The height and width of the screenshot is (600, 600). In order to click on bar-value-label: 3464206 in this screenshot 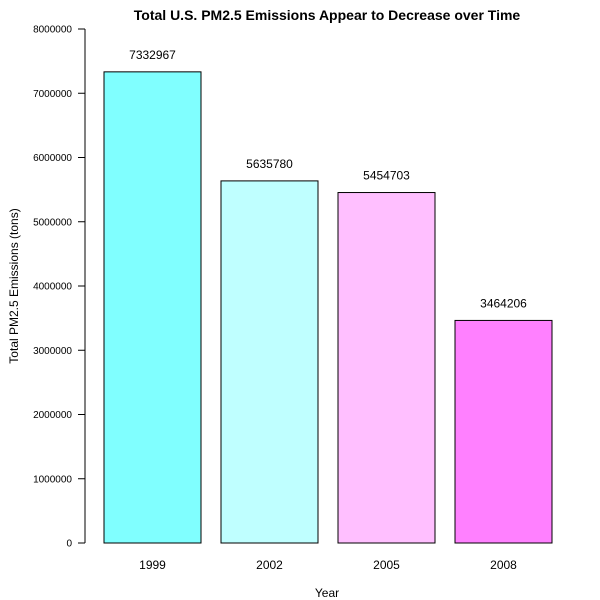, I will do `click(503, 303)`.